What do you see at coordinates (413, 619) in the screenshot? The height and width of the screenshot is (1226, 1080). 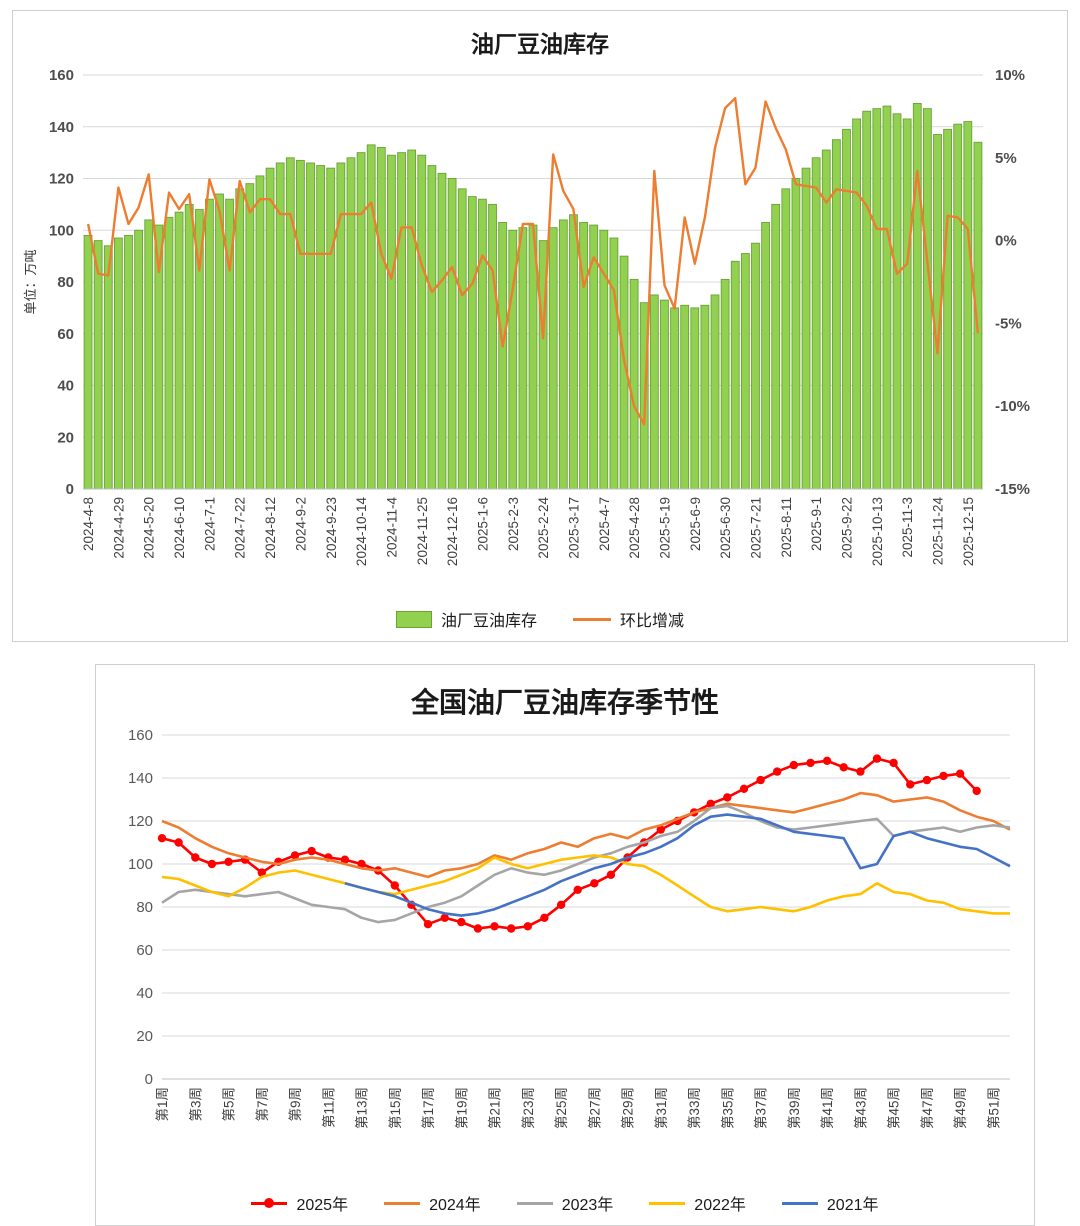 I see `inventory-series-swatch` at bounding box center [413, 619].